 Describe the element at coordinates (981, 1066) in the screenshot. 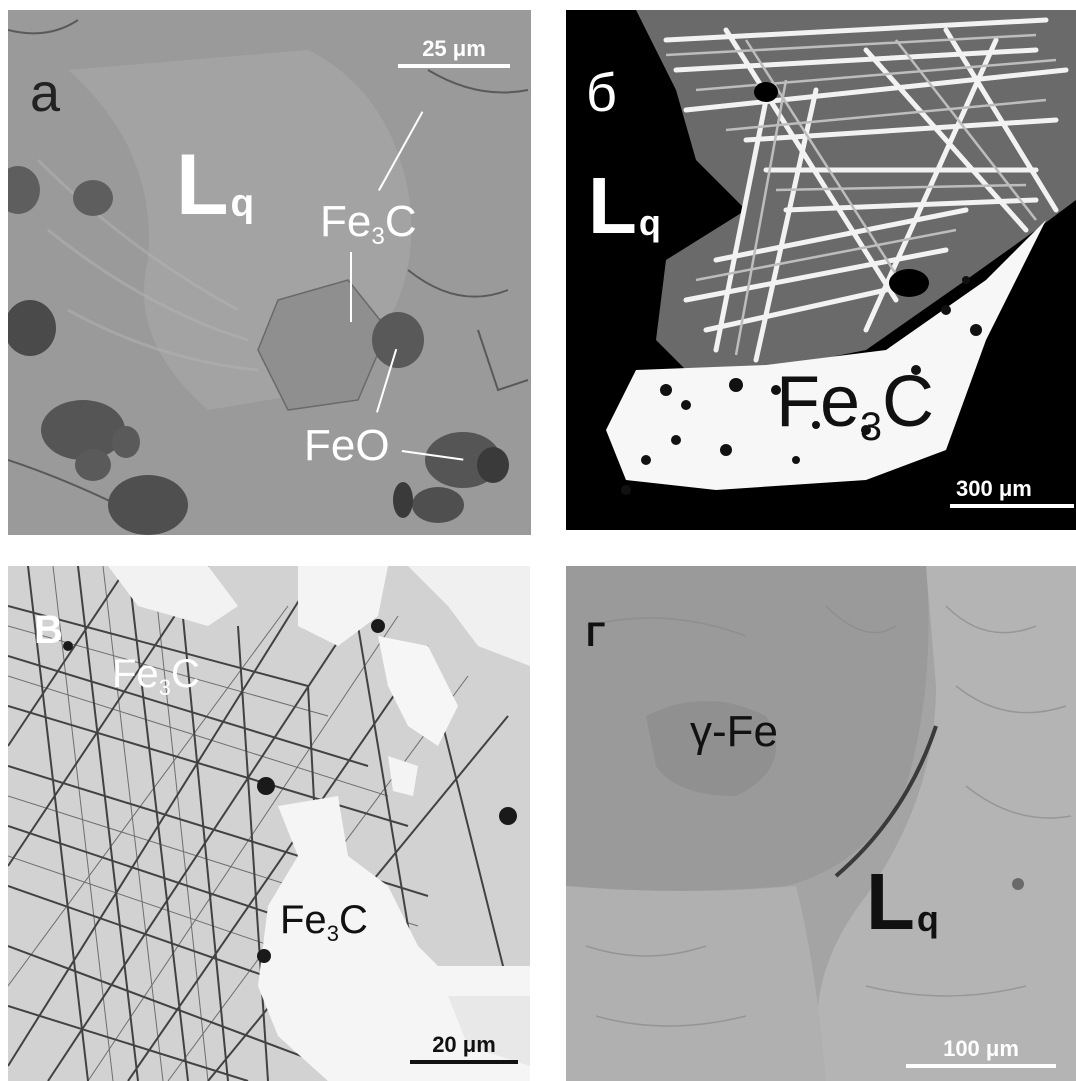

I see `panel-d-scale-bar` at that location.